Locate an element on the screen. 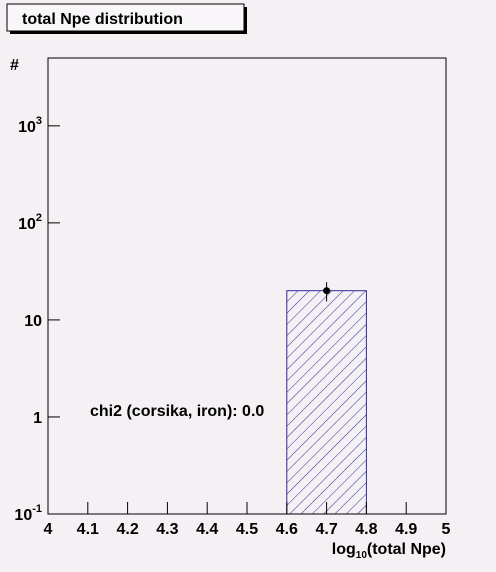  title-box is located at coordinates (125, 17).